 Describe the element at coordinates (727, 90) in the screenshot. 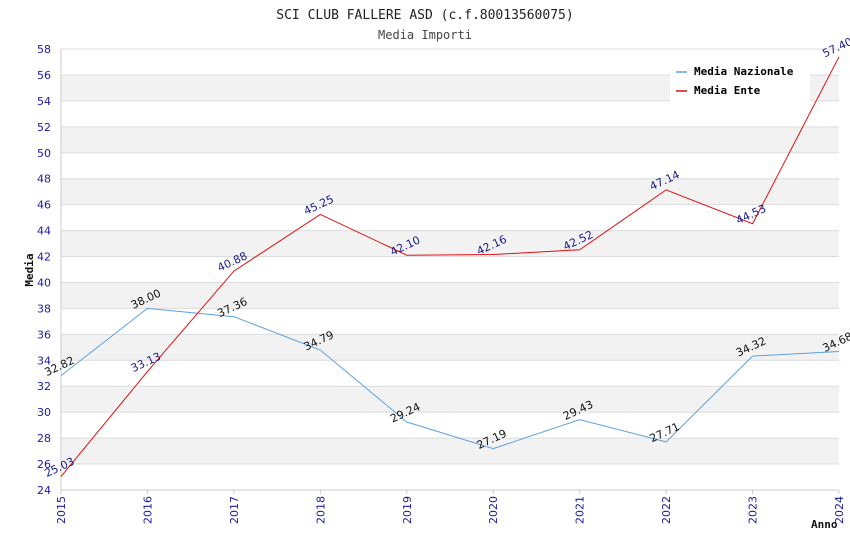

I see `legend-entry-media-ente: Media Ente` at that location.